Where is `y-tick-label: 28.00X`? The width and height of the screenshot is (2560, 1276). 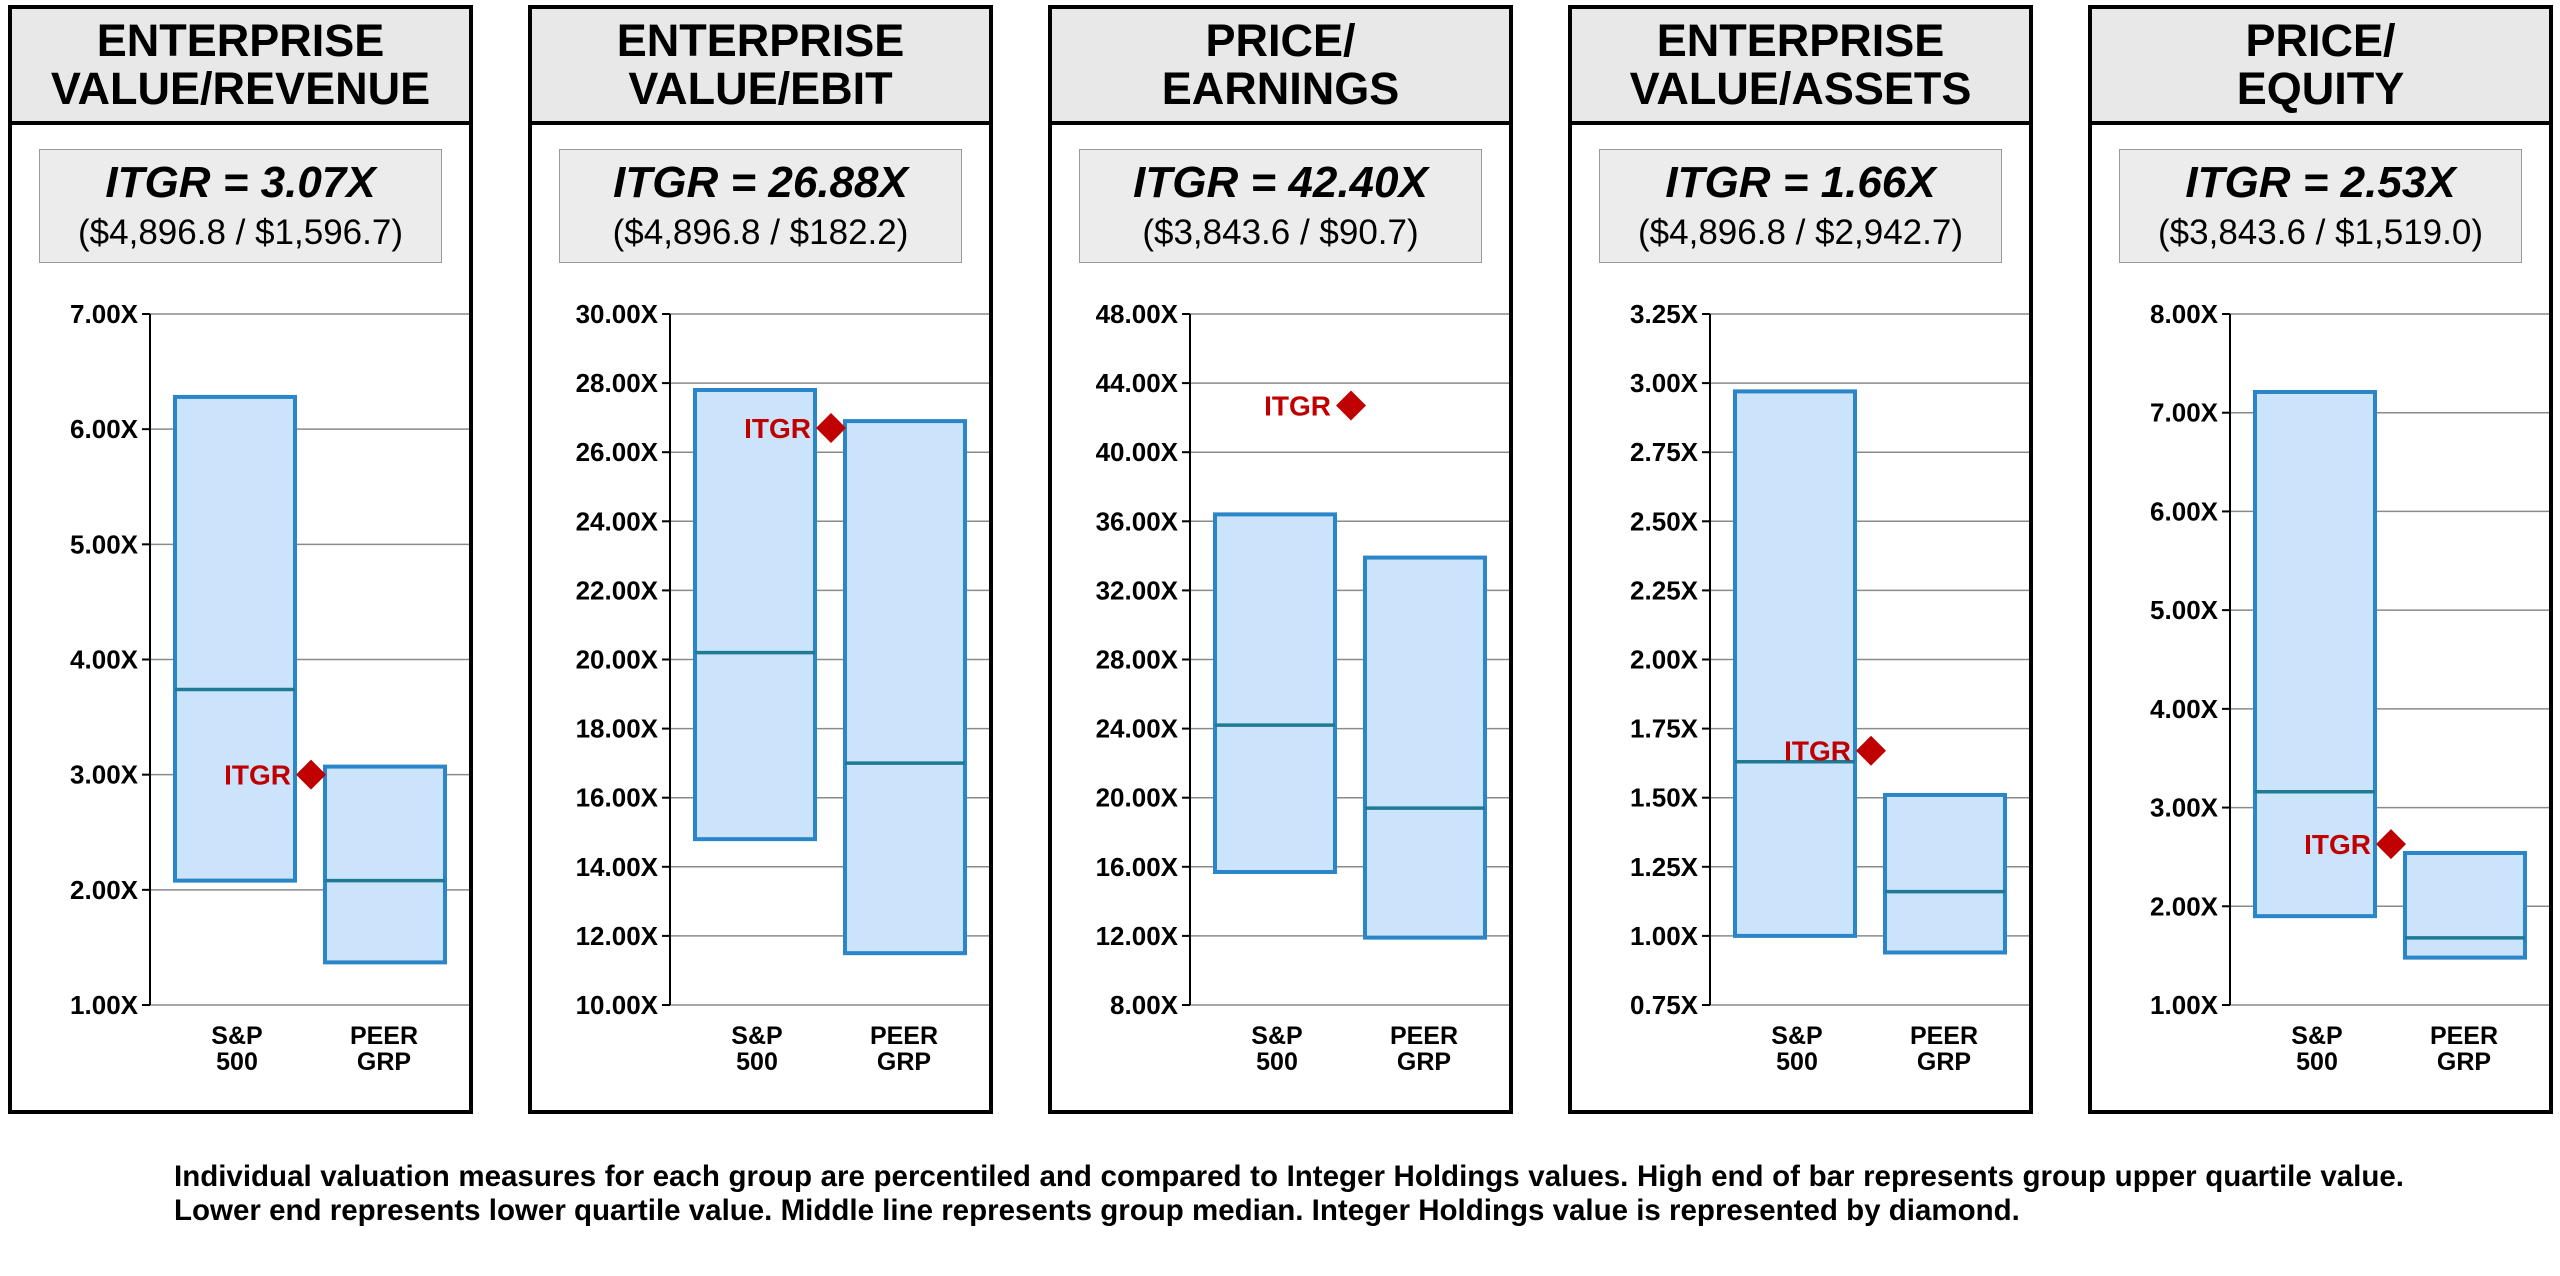 y-tick-label: 28.00X is located at coordinates (1137, 660).